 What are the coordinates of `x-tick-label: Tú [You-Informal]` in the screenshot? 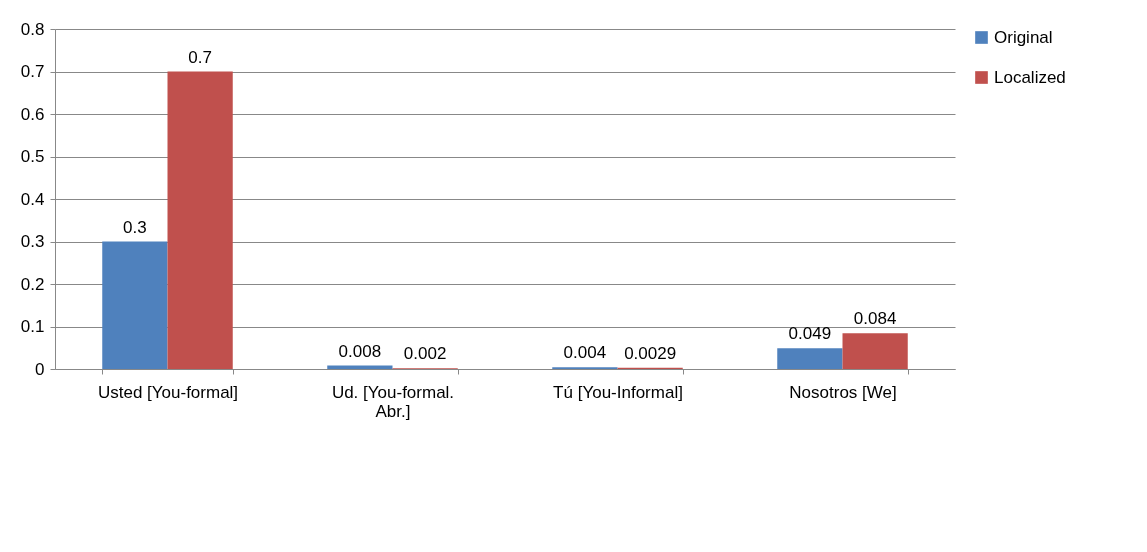 It's located at (618, 392).